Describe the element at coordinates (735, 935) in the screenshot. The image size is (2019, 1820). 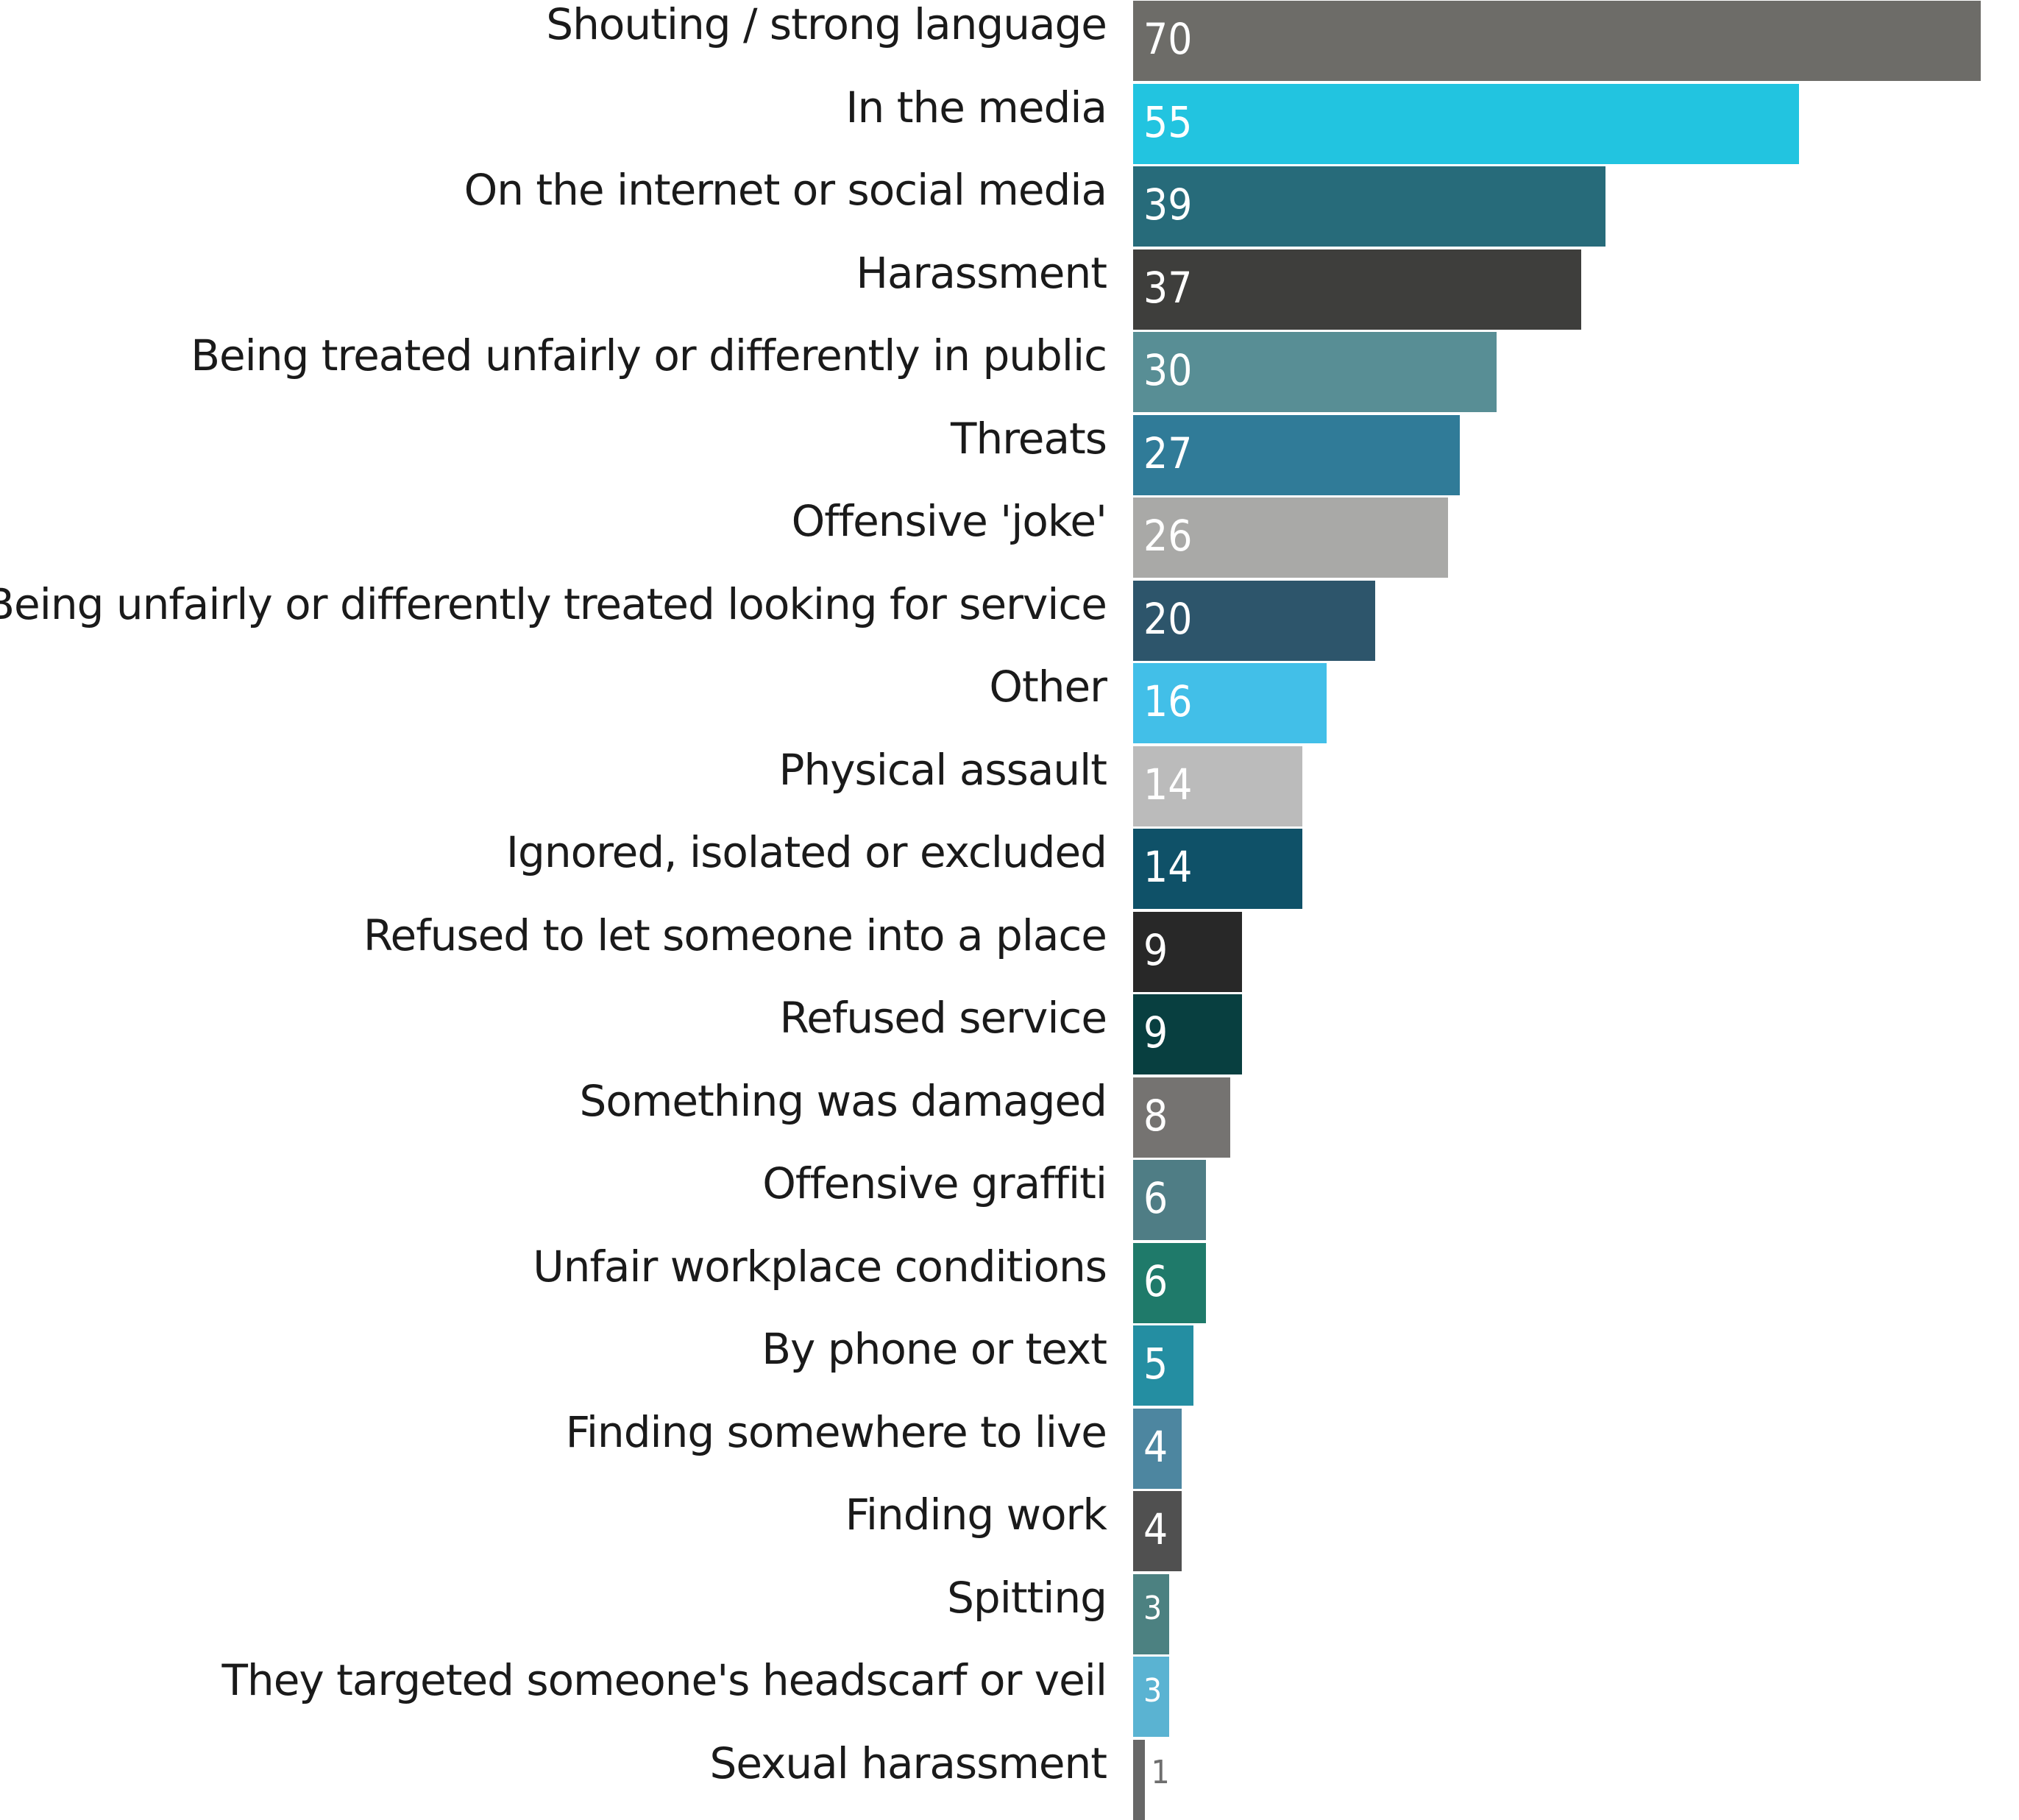
I see `category-label: Refused to let someone into a place` at that location.